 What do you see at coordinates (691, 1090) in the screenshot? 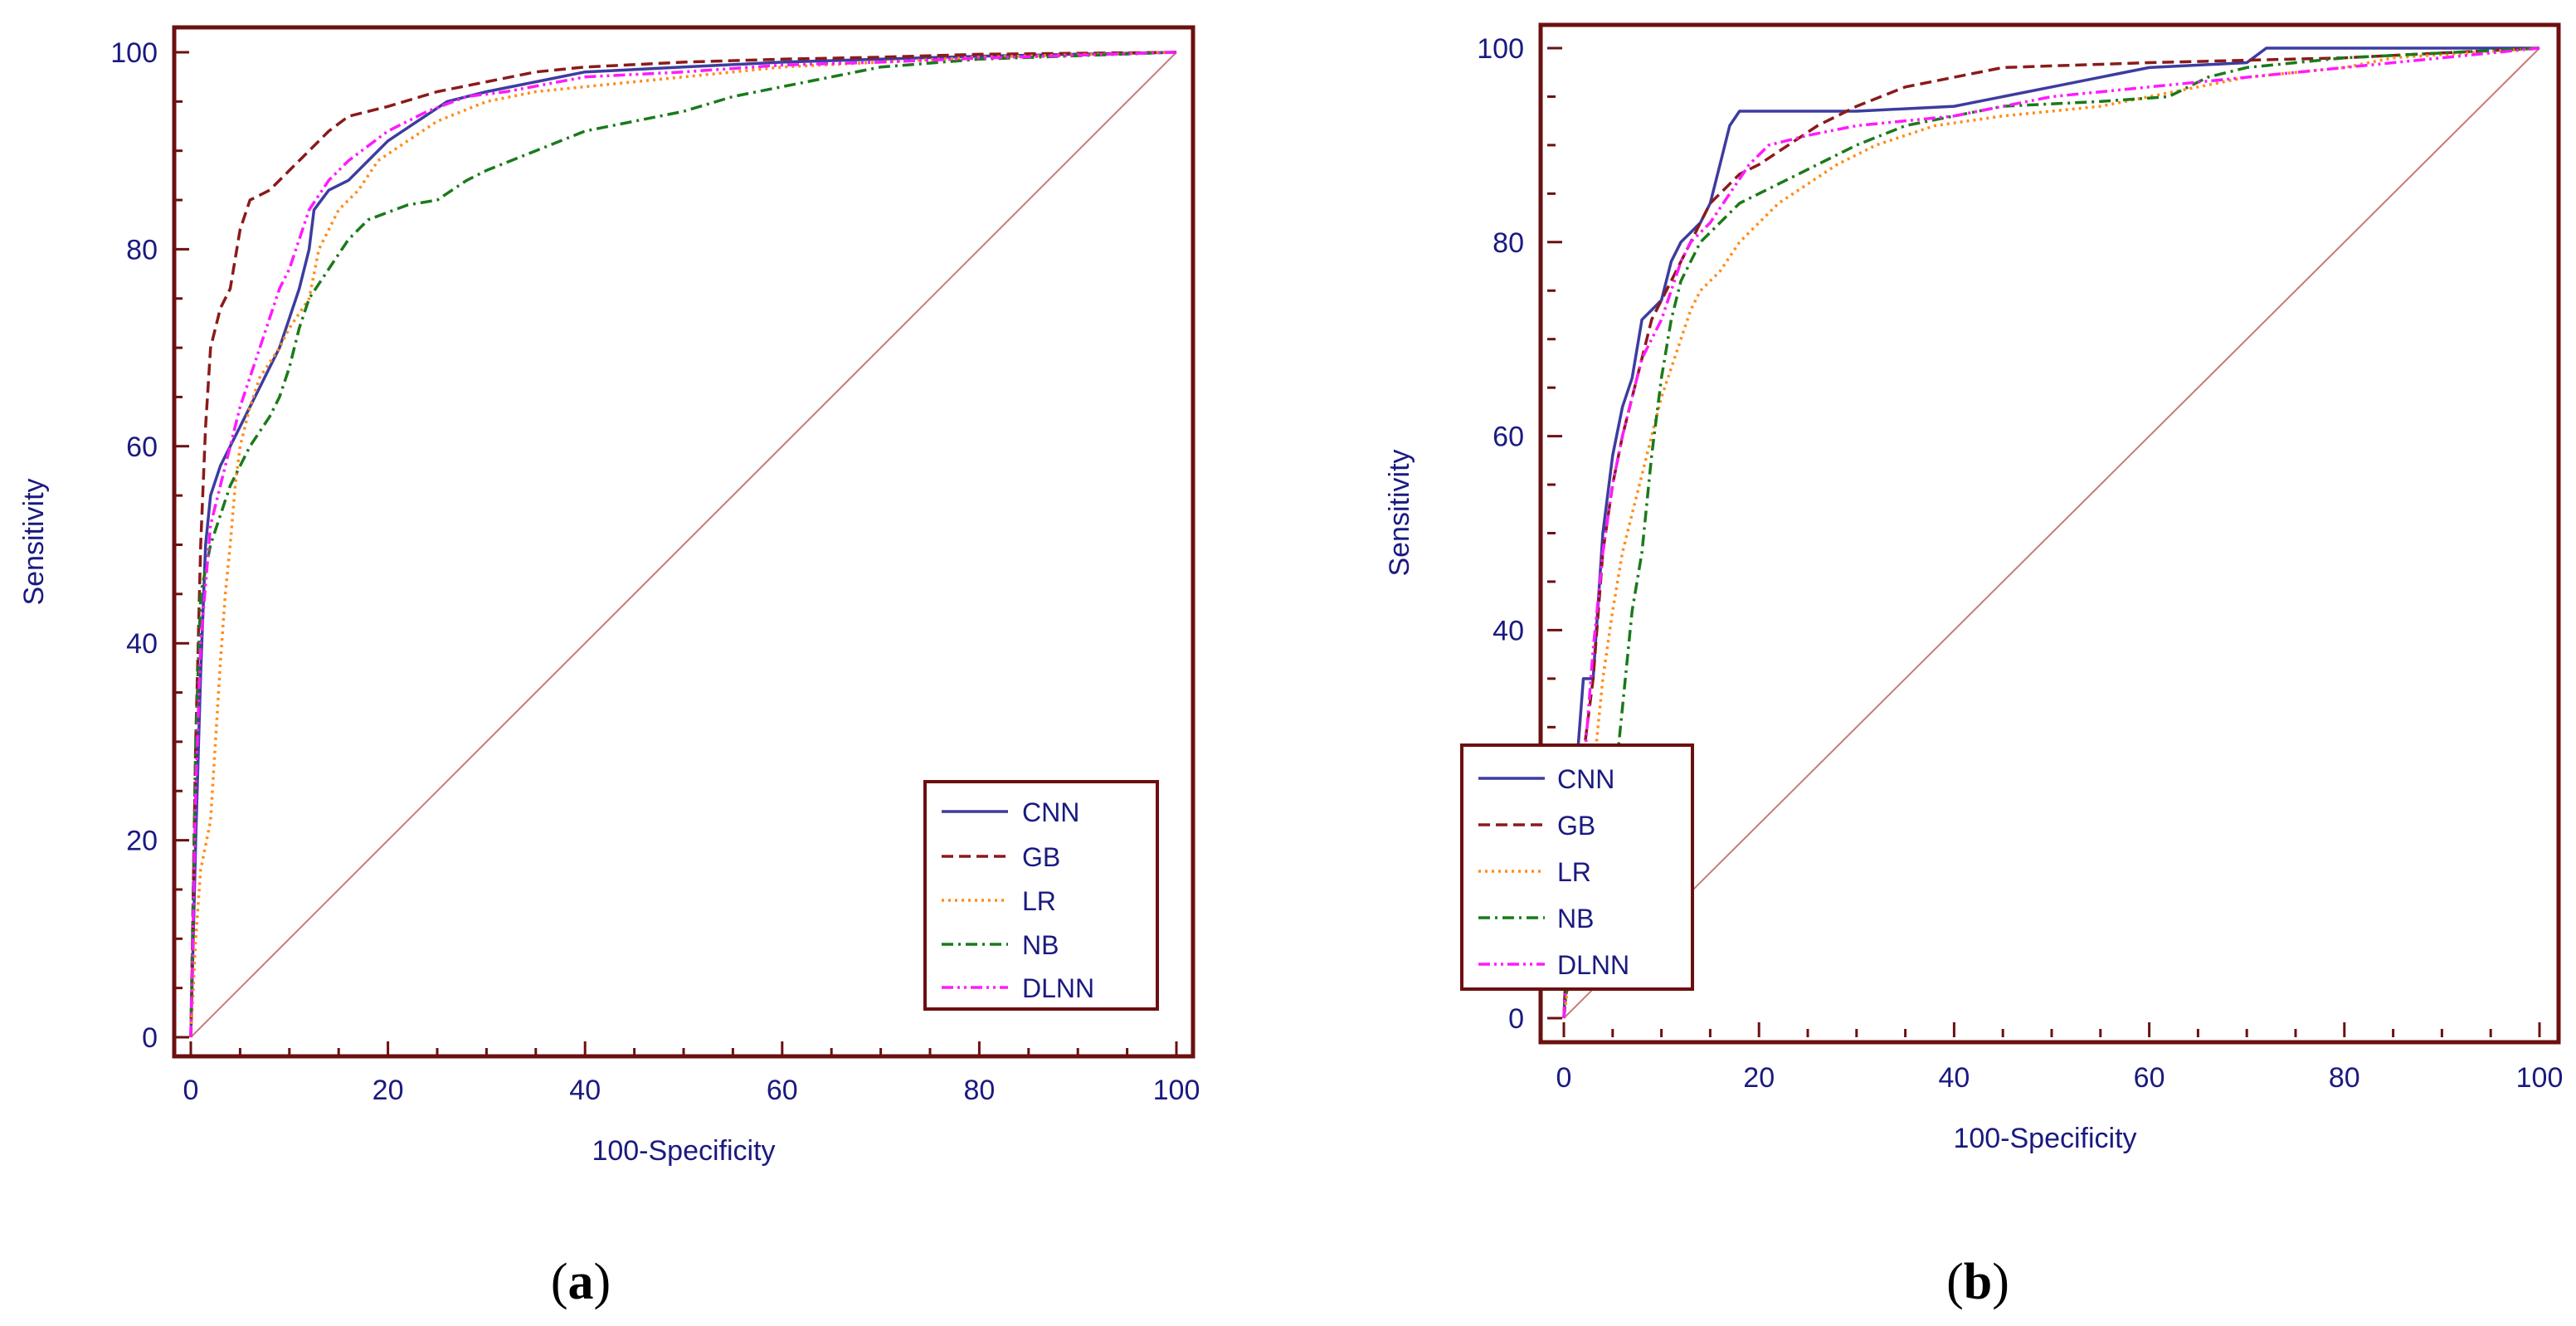
I see `x-tick-labels-a: 0 20 40 60 80 100` at bounding box center [691, 1090].